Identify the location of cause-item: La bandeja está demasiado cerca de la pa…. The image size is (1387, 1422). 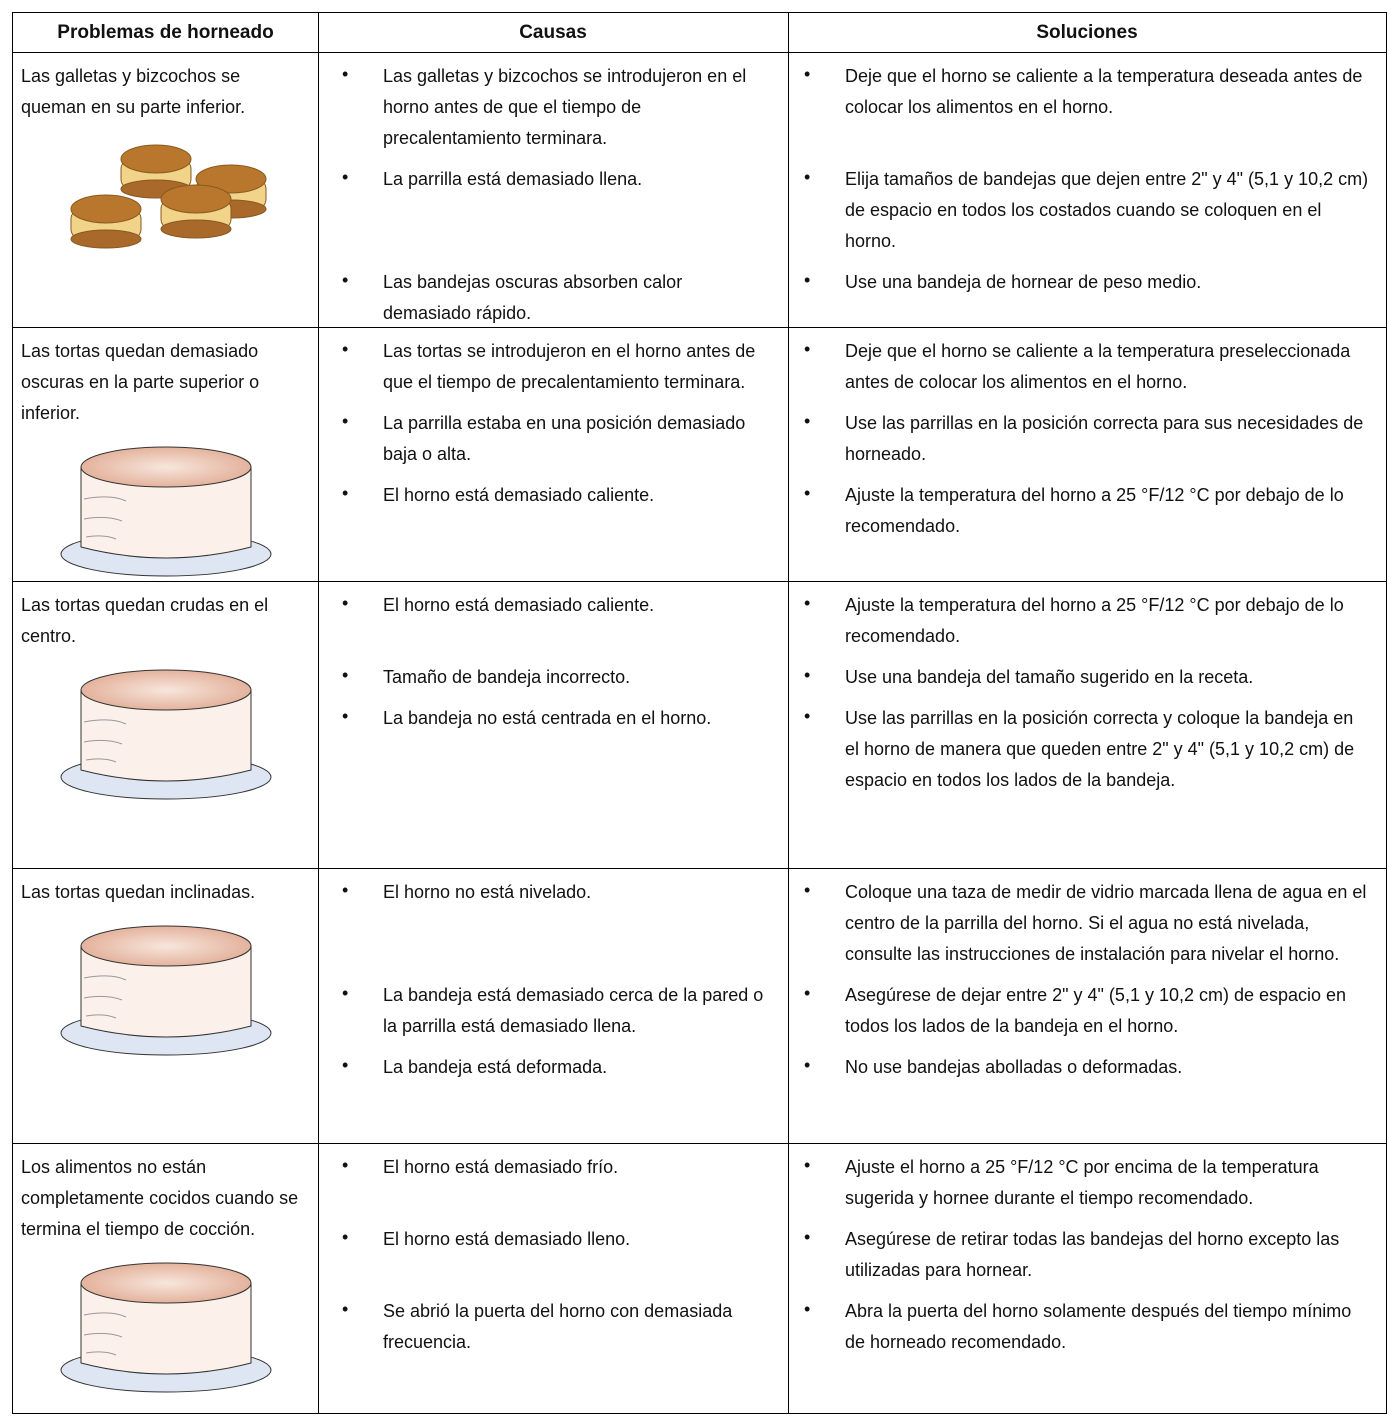
(553, 1008).